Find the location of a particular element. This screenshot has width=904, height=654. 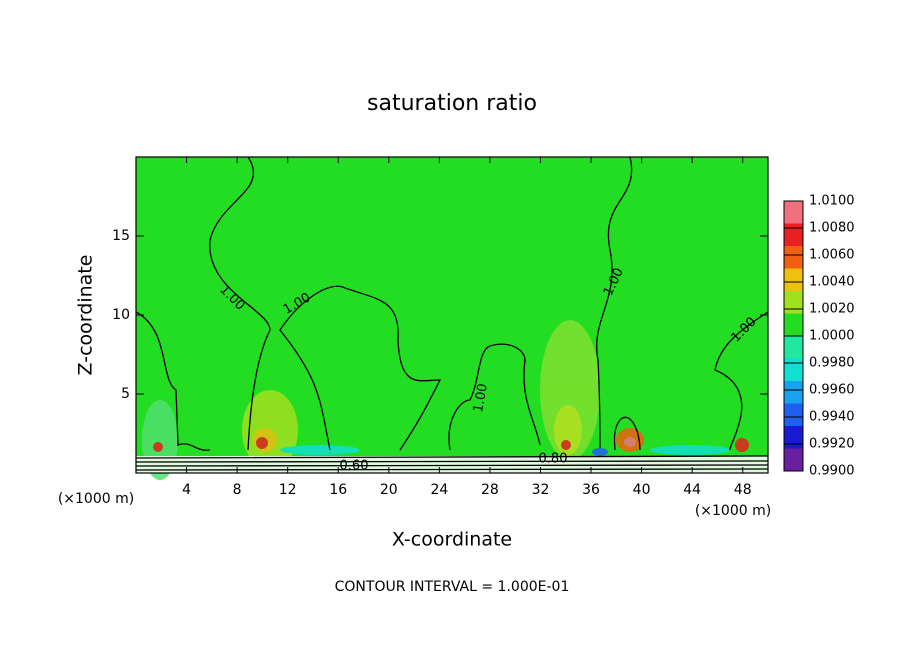

x-axis-label: X-coordinate is located at coordinates (452, 540).